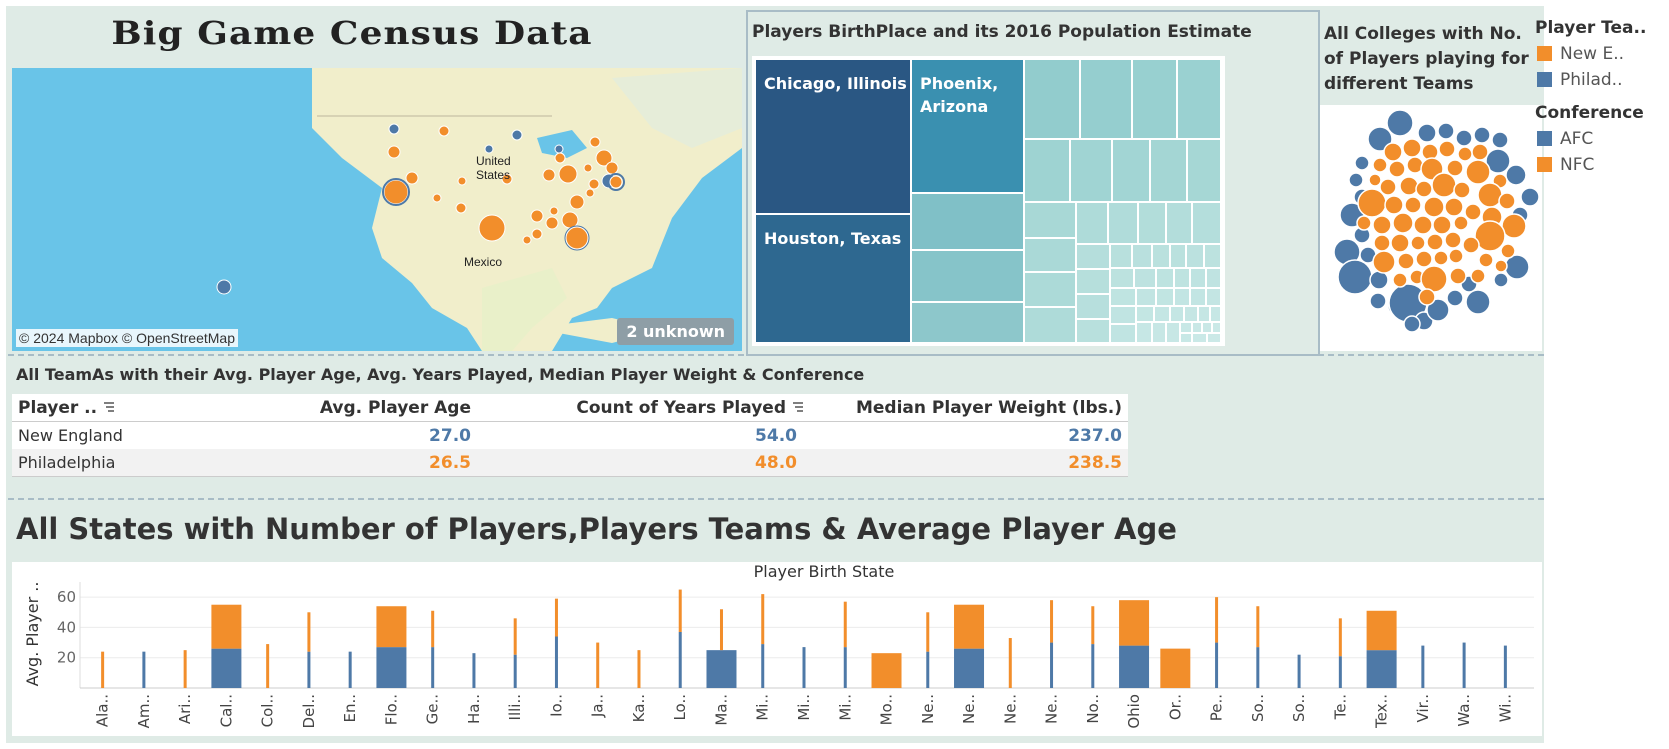  I want to click on legend-item-afc: AFC, so click(1565, 139).